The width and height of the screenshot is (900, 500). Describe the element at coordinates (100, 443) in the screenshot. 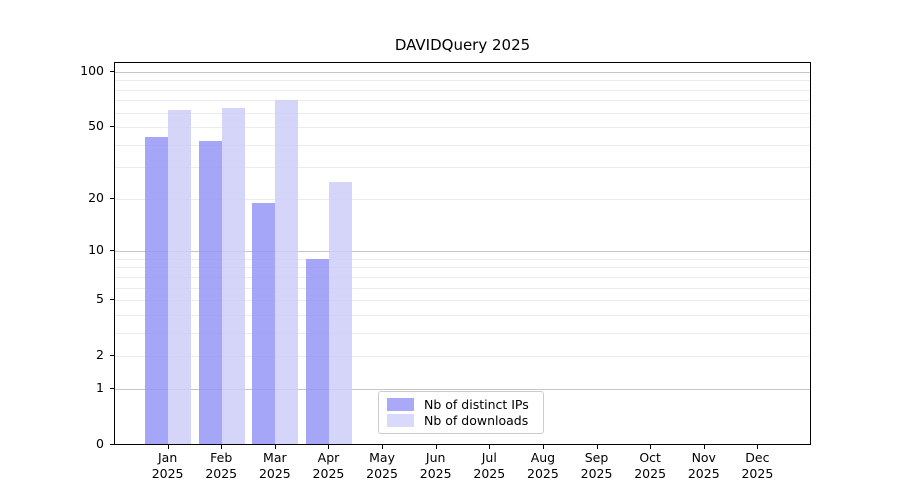

I see `y-tick-label: 0` at that location.